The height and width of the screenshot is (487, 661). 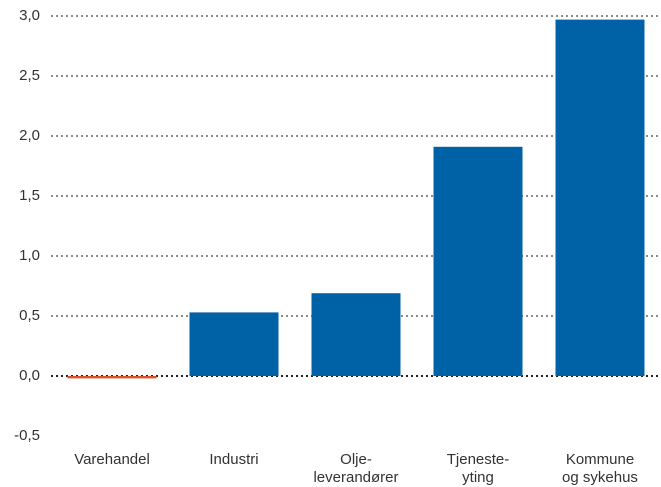 I want to click on y-tick-label: 1,5, so click(x=29, y=195).